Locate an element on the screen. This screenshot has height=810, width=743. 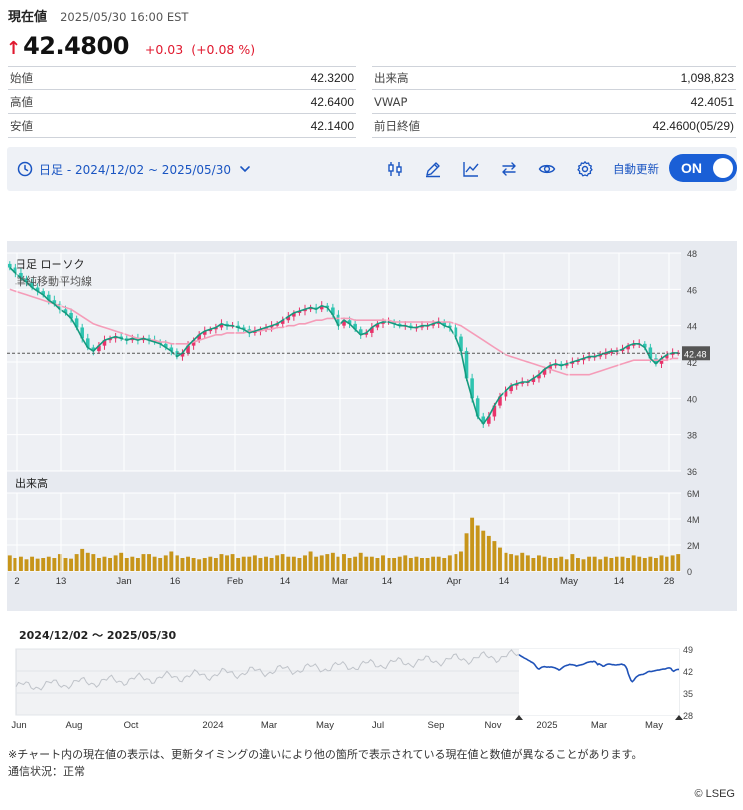
stats-column-left: 始値 42.3200 高値 42.6400 安値 42.1400 is located at coordinates (182, 102).